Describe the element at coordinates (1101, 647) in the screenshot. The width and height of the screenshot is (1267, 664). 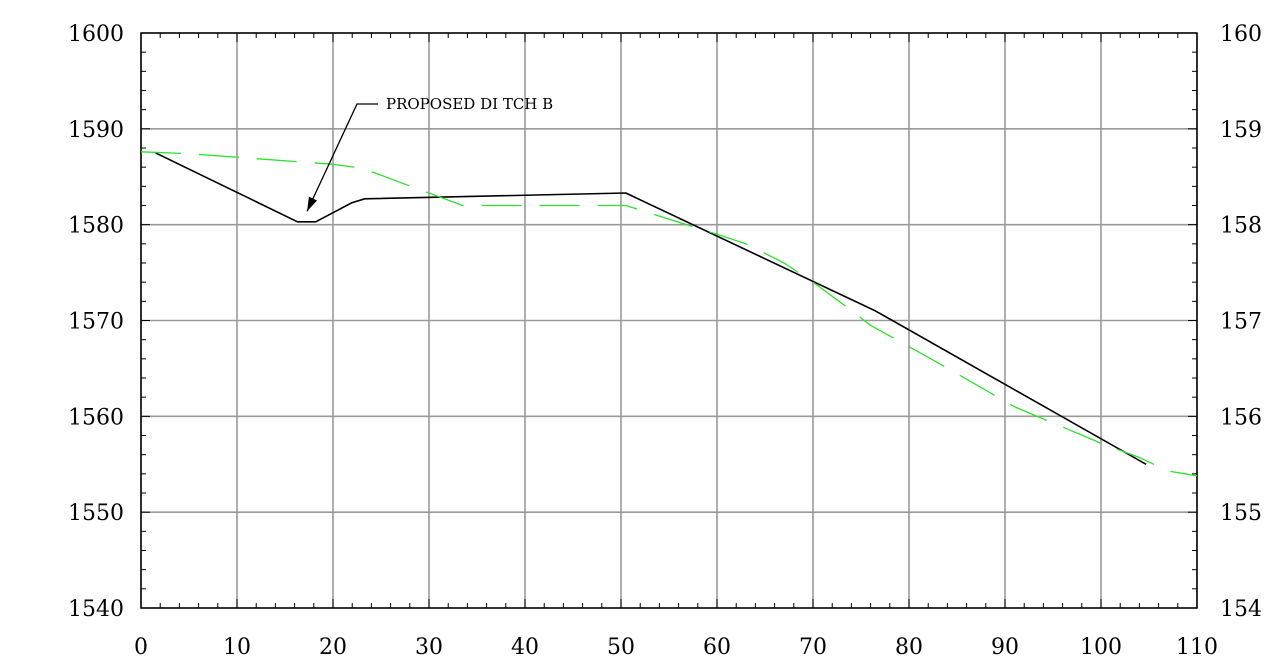
I see `x-tick-label: 100` at that location.